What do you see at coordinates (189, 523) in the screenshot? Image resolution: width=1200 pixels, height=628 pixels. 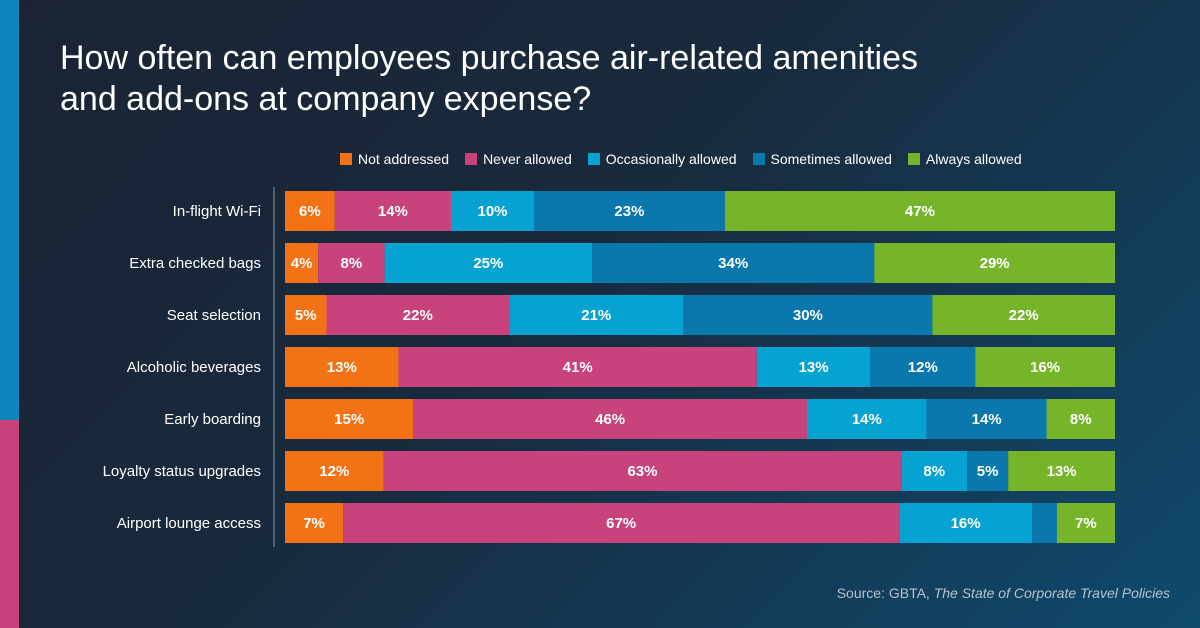 I see `category-label: Airport lounge access` at bounding box center [189, 523].